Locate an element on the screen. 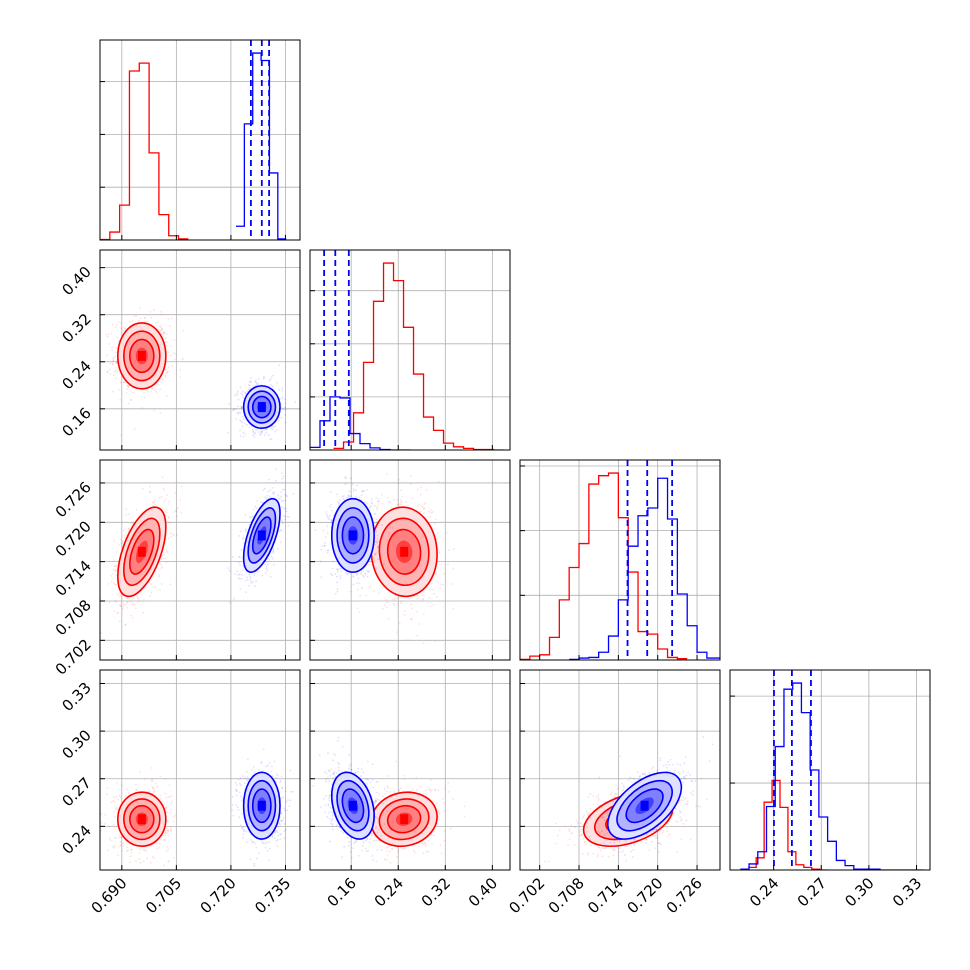 Image resolution: width=970 pixels, height=970 pixels. panel-frame is located at coordinates (620, 560).